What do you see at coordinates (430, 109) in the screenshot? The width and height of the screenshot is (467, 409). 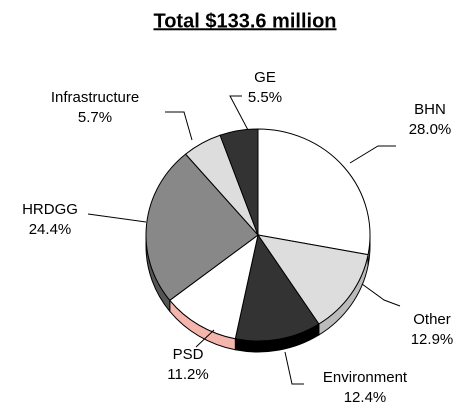 I see `slice-label: BHN` at bounding box center [430, 109].